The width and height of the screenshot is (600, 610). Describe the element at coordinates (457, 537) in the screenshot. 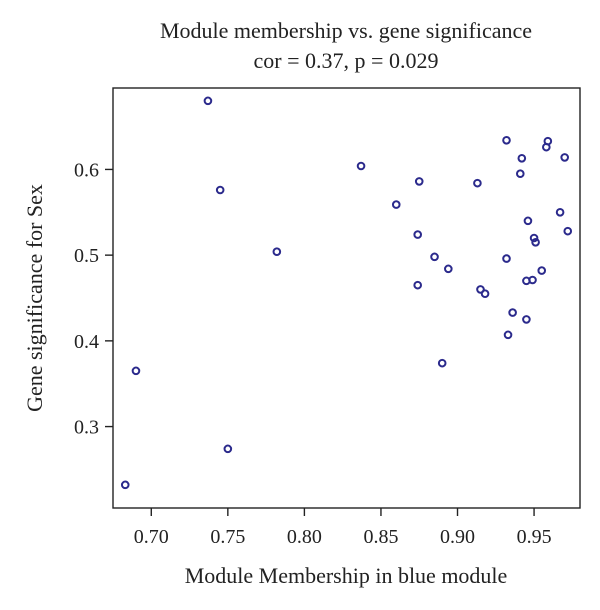

I see `x-tick-label: 0.90` at that location.